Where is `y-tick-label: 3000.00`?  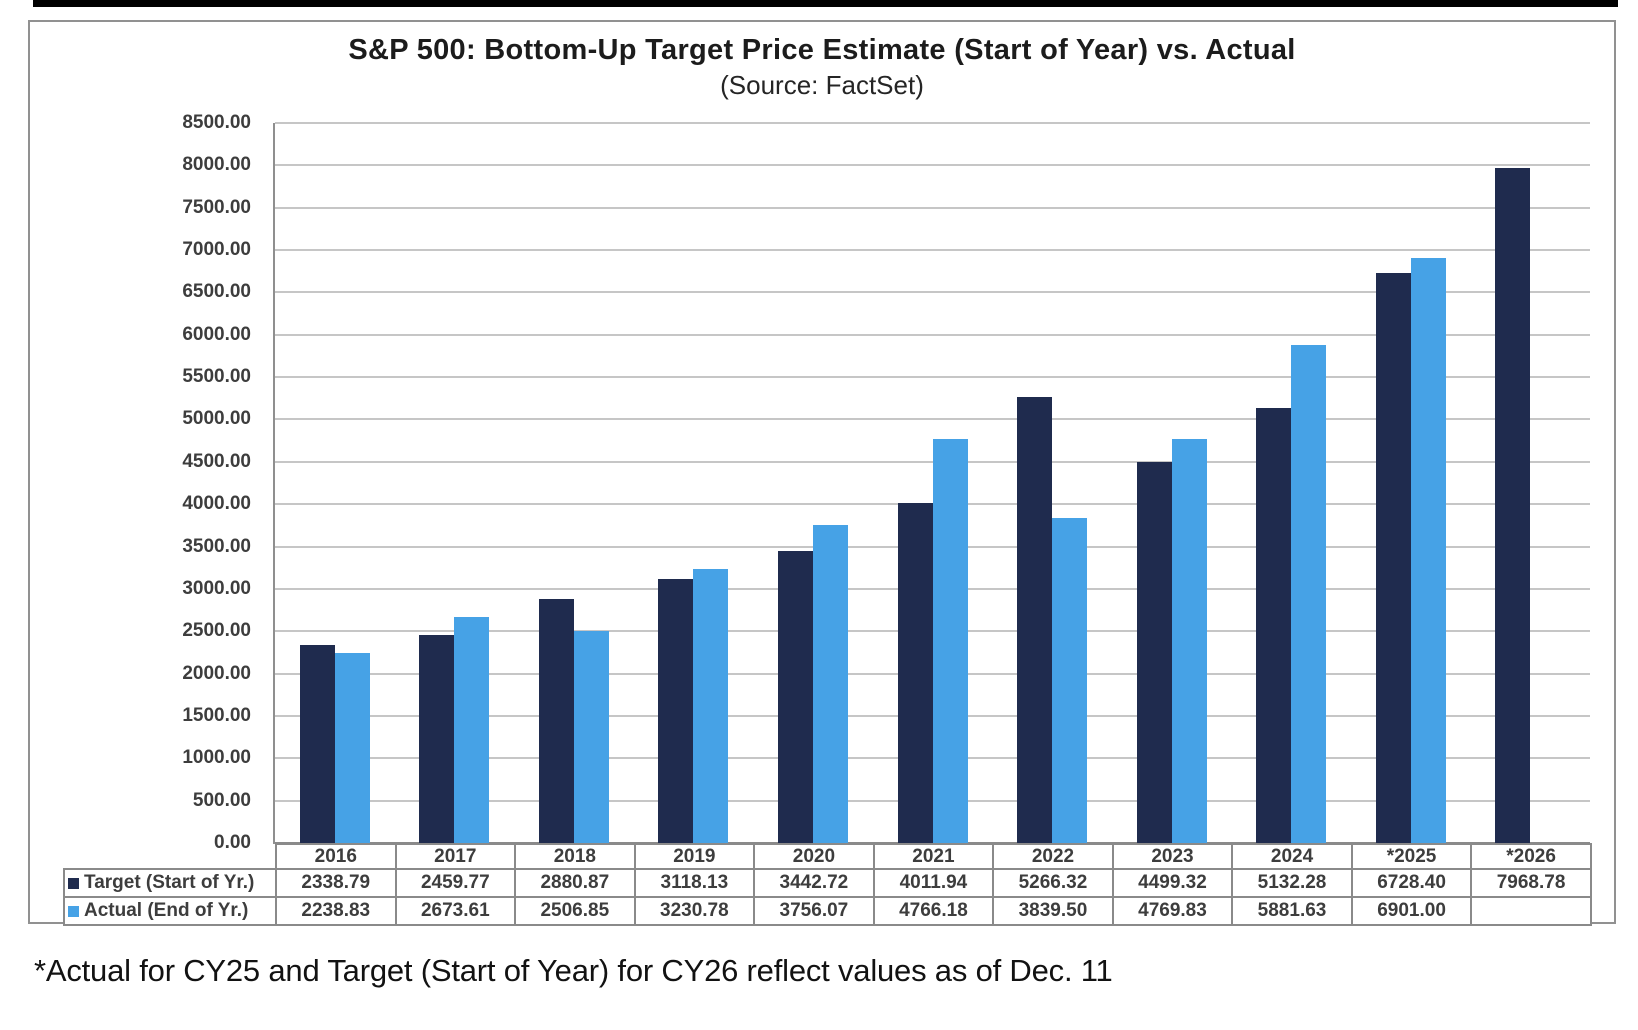
y-tick-label: 3000.00 is located at coordinates (216, 588).